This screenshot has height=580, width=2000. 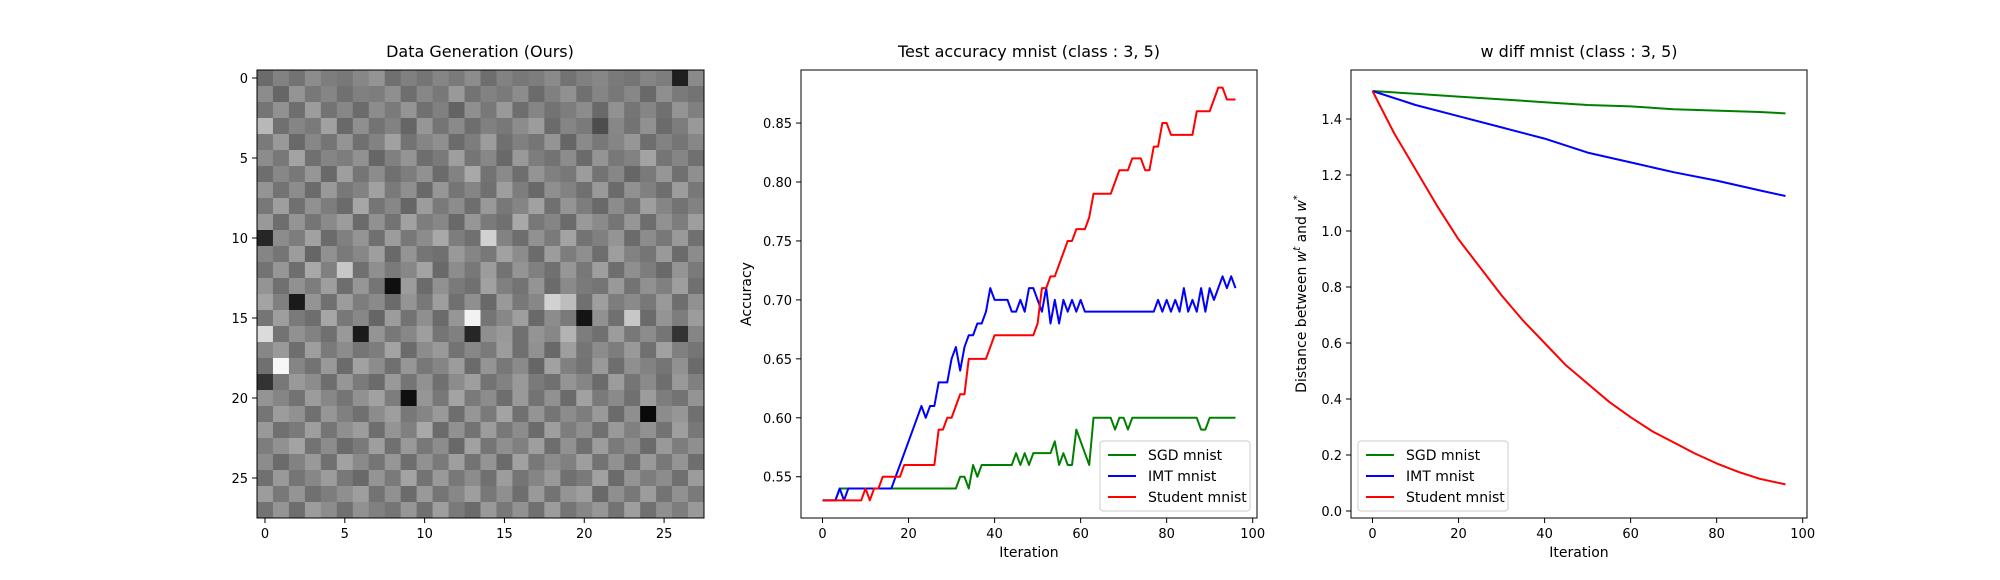 What do you see at coordinates (747, 294) in the screenshot?
I see `accuracy-y-label: Accuracy` at bounding box center [747, 294].